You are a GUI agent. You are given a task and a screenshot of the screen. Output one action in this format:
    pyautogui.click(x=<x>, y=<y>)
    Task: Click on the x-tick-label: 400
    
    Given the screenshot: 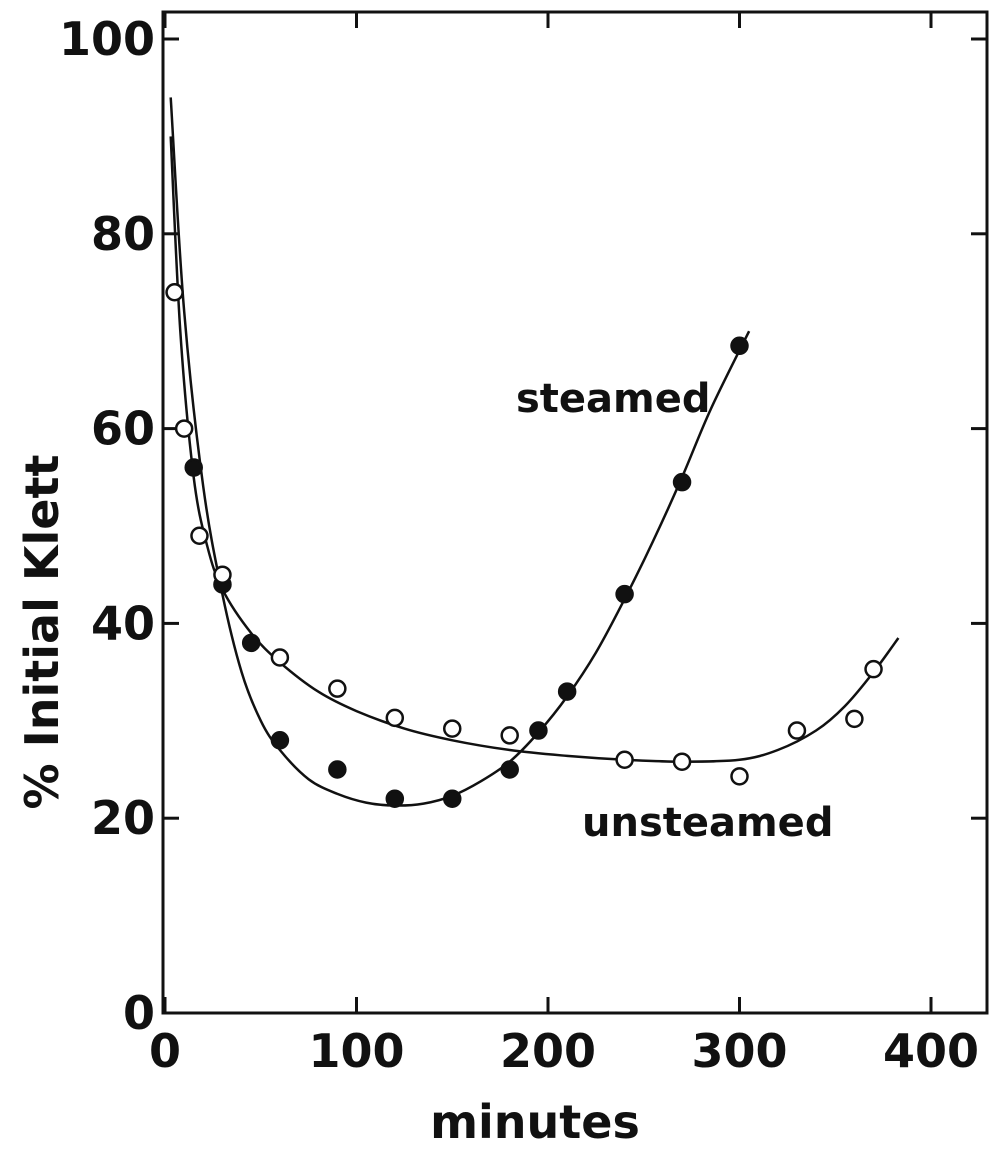 What is the action you would take?
    pyautogui.click(x=931, y=1051)
    